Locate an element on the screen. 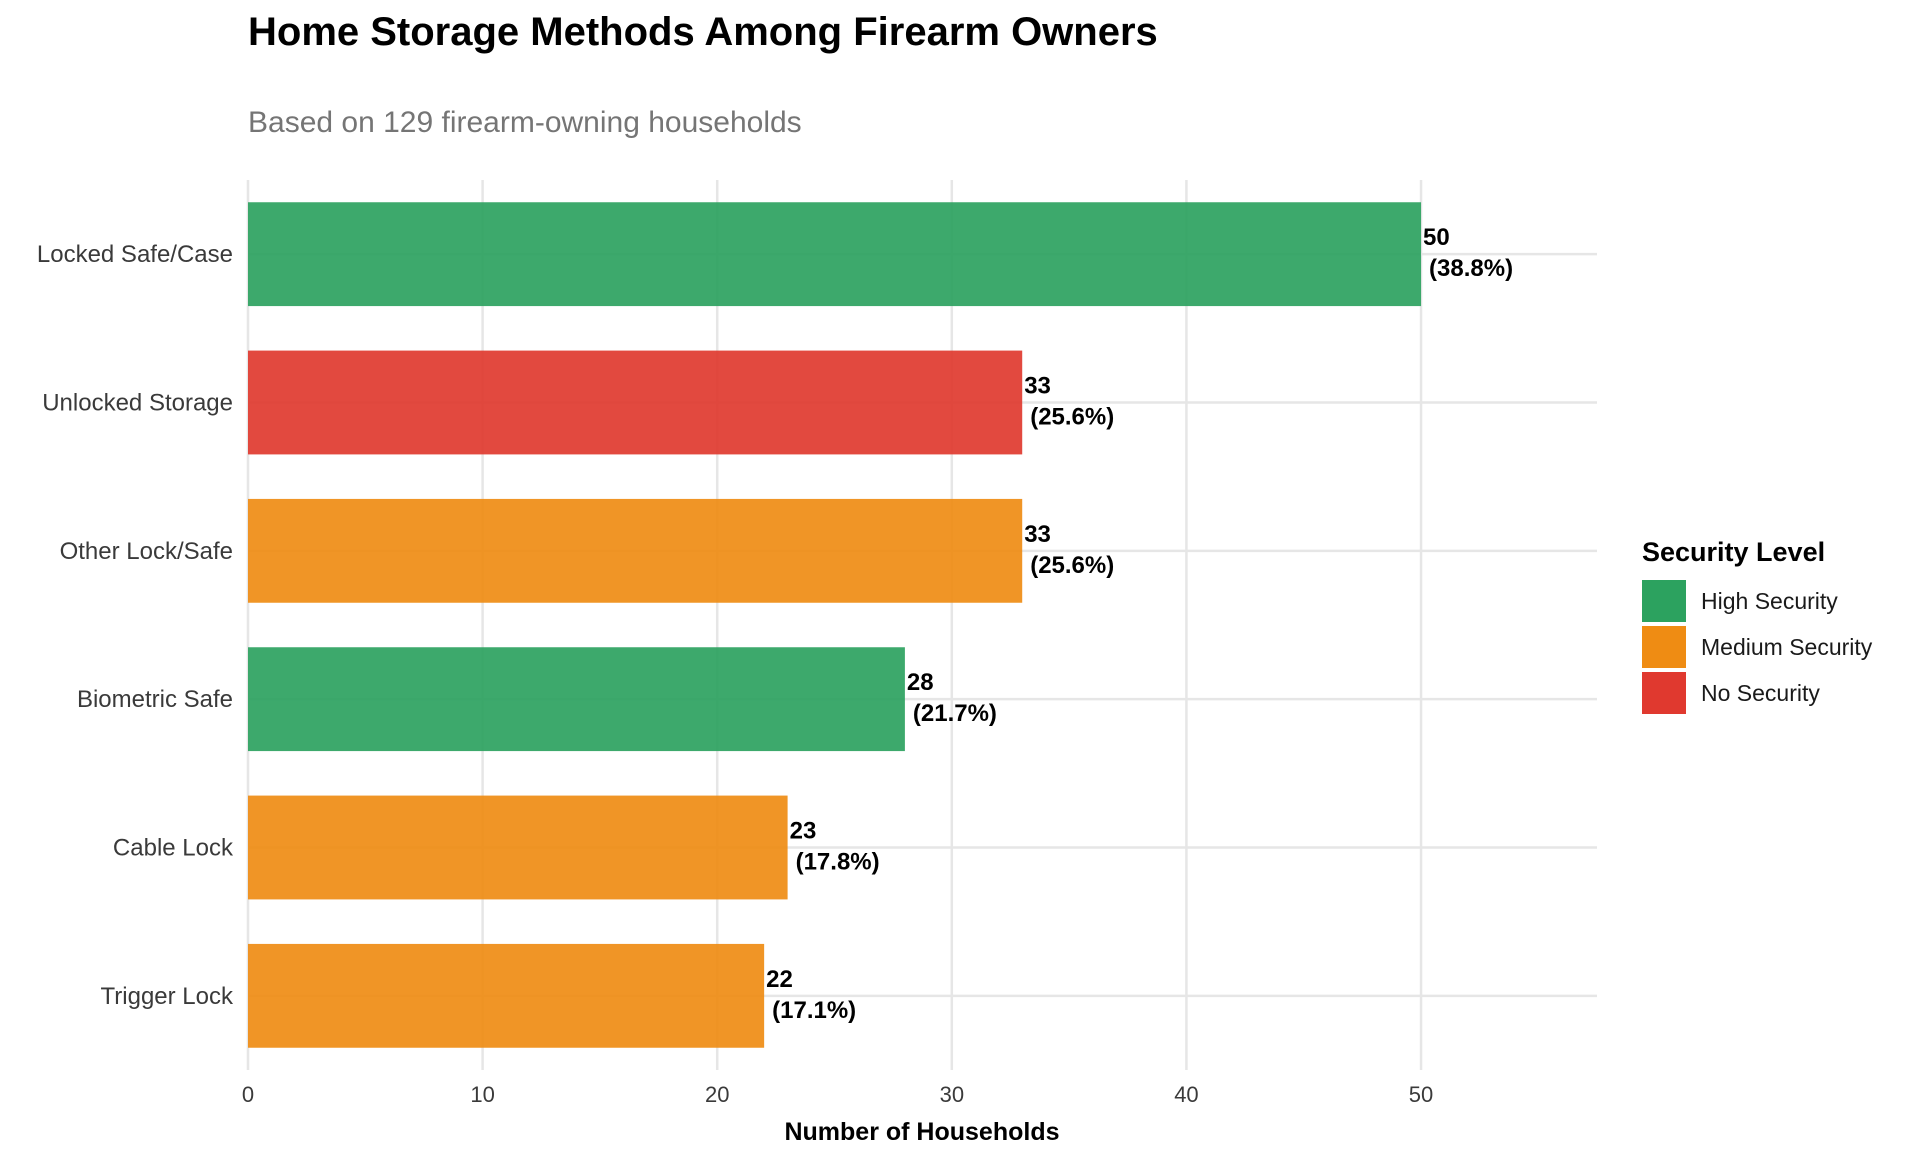 This screenshot has height=1152, width=1920. bar-value-label: 28 is located at coordinates (920, 682).